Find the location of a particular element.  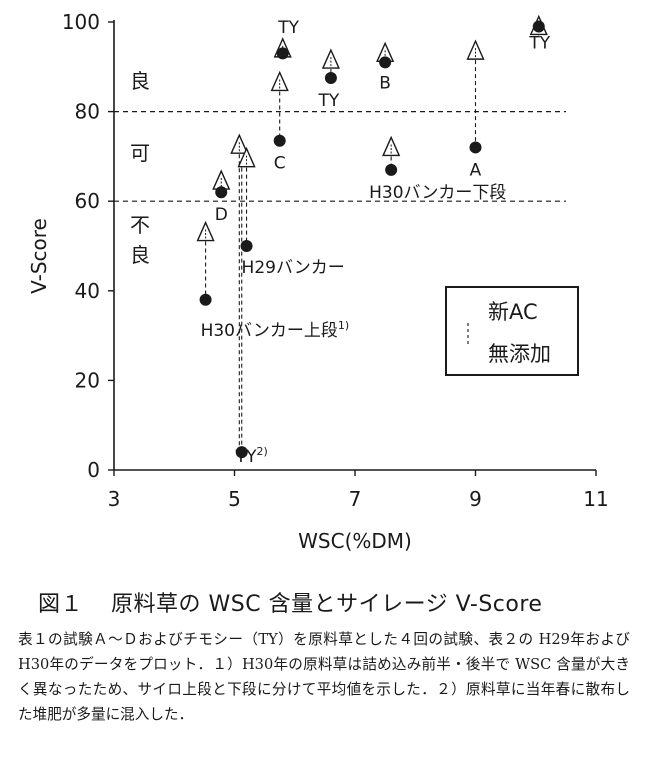

point-label: H29バンカー is located at coordinates (293, 268).